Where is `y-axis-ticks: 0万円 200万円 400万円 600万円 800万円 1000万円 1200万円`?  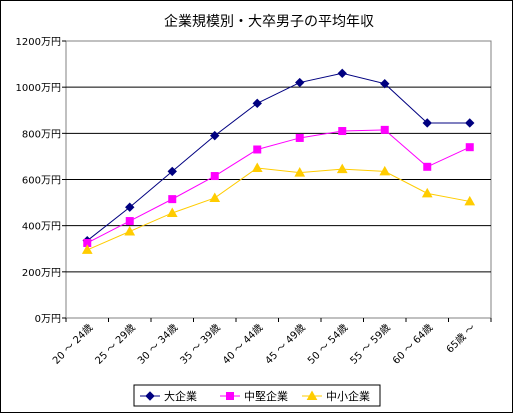
y-axis-ticks: 0万円 200万円 400万円 600万円 800万円 1000万円 1200万円 is located at coordinates (41, 181).